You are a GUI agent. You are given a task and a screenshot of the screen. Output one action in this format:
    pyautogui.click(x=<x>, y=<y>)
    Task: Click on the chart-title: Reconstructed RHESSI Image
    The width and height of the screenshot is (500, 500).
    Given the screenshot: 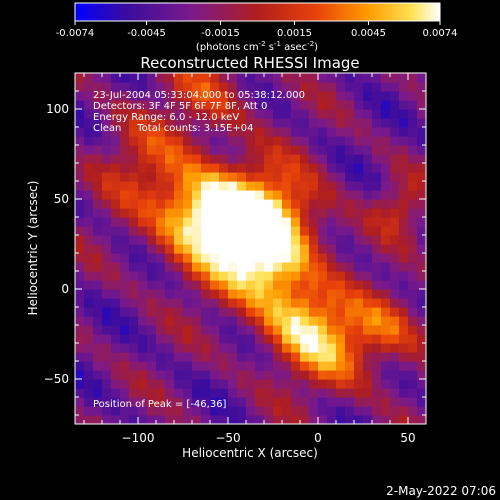 What is the action you would take?
    pyautogui.click(x=249, y=63)
    